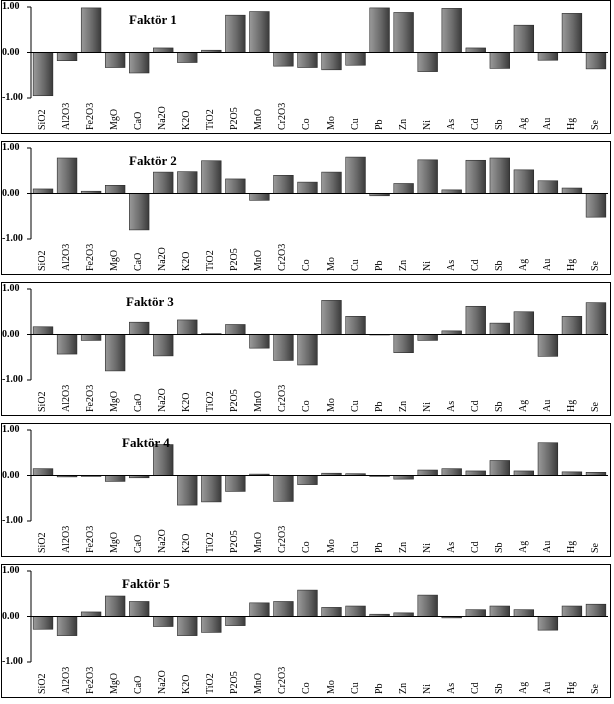  What do you see at coordinates (235, 259) in the screenshot?
I see `x-tick-label: P2O5` at bounding box center [235, 259].